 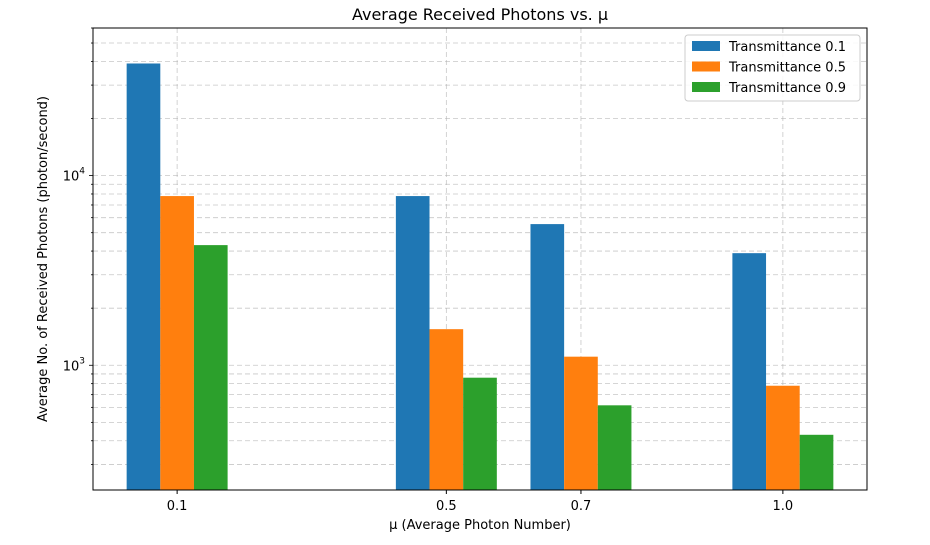 I want to click on legend-label-2: Transmittance 0.5, so click(x=787, y=68).